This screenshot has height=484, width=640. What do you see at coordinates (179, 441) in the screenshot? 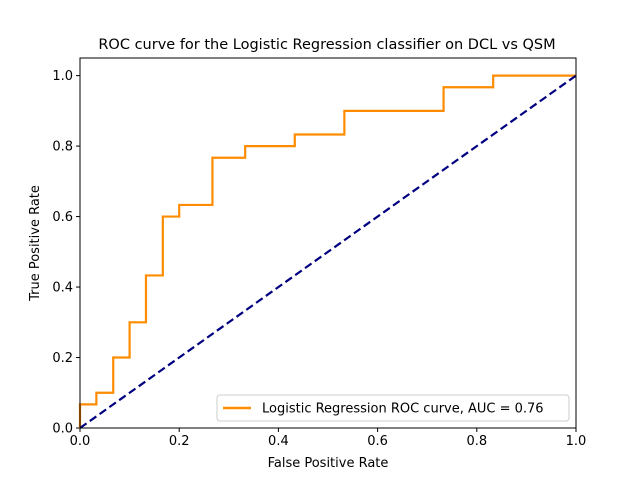
I see `x-tick-label: 0.2` at bounding box center [179, 441].